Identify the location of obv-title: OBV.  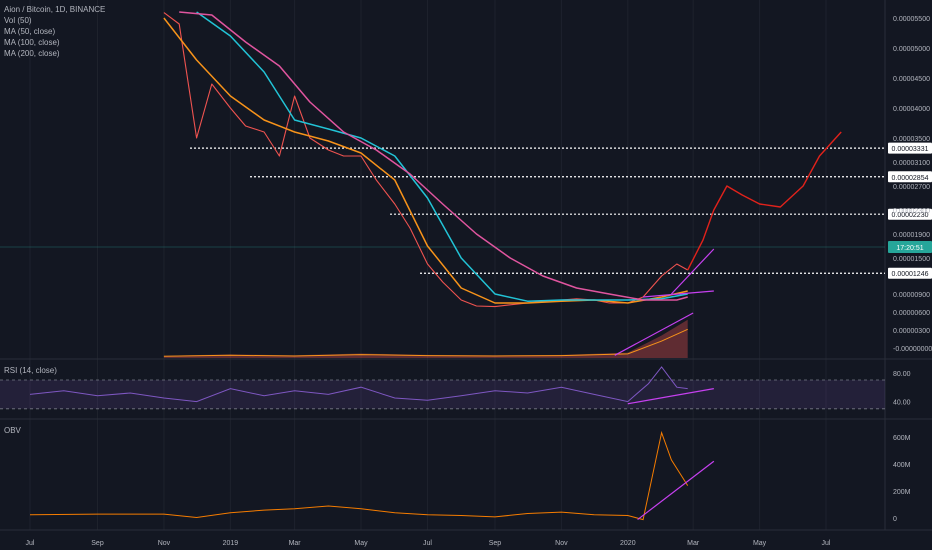
(12, 430).